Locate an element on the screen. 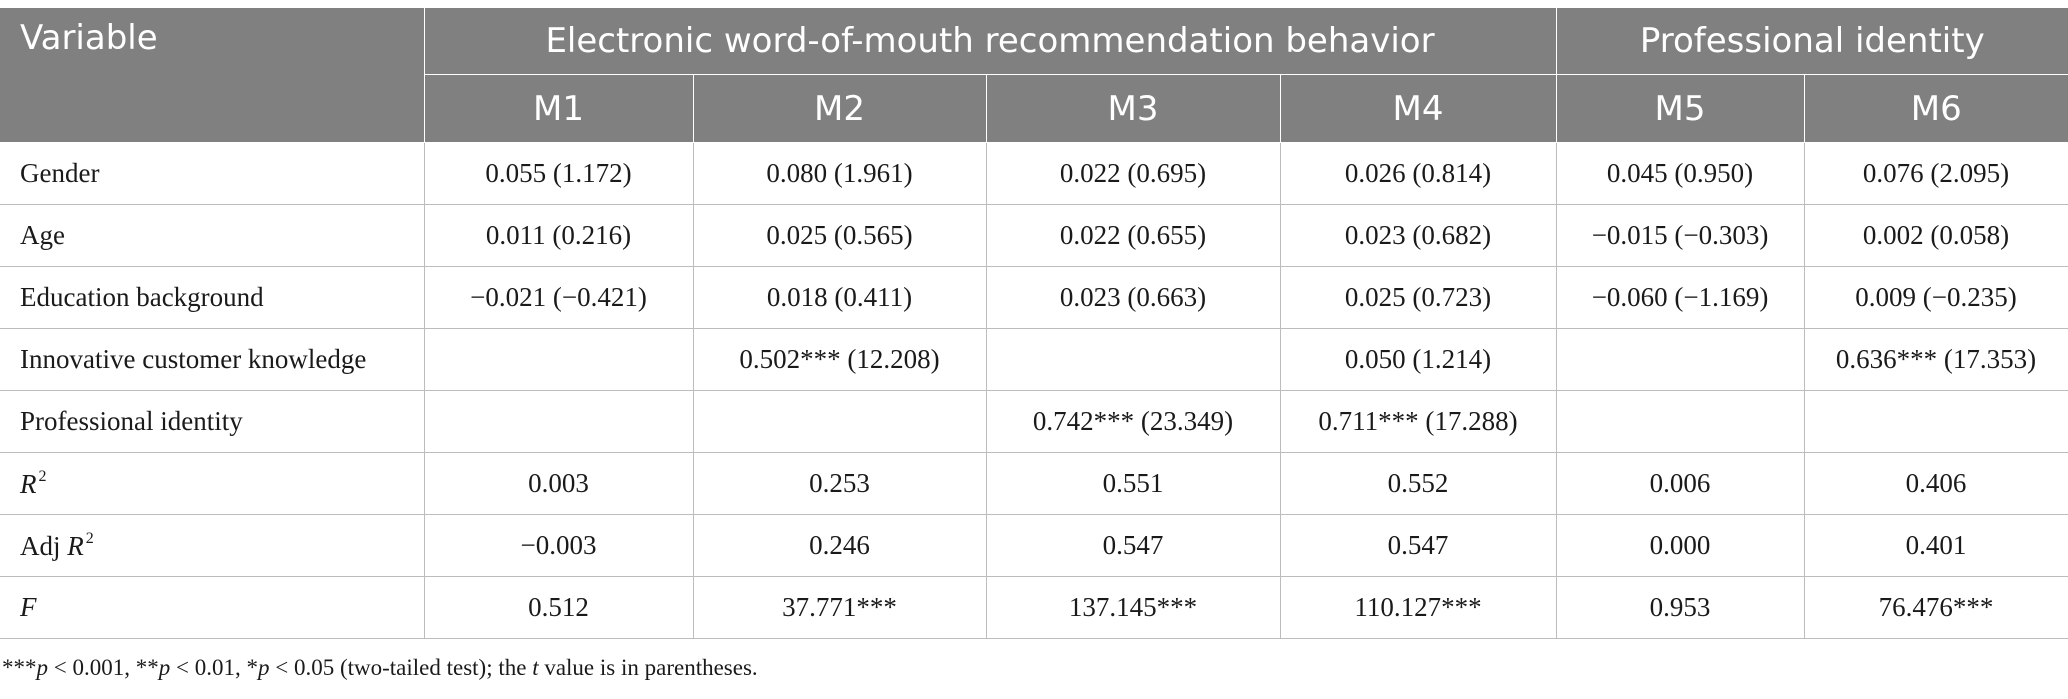 This screenshot has height=699, width=2068. table-cell: 37.771*** is located at coordinates (839, 607).